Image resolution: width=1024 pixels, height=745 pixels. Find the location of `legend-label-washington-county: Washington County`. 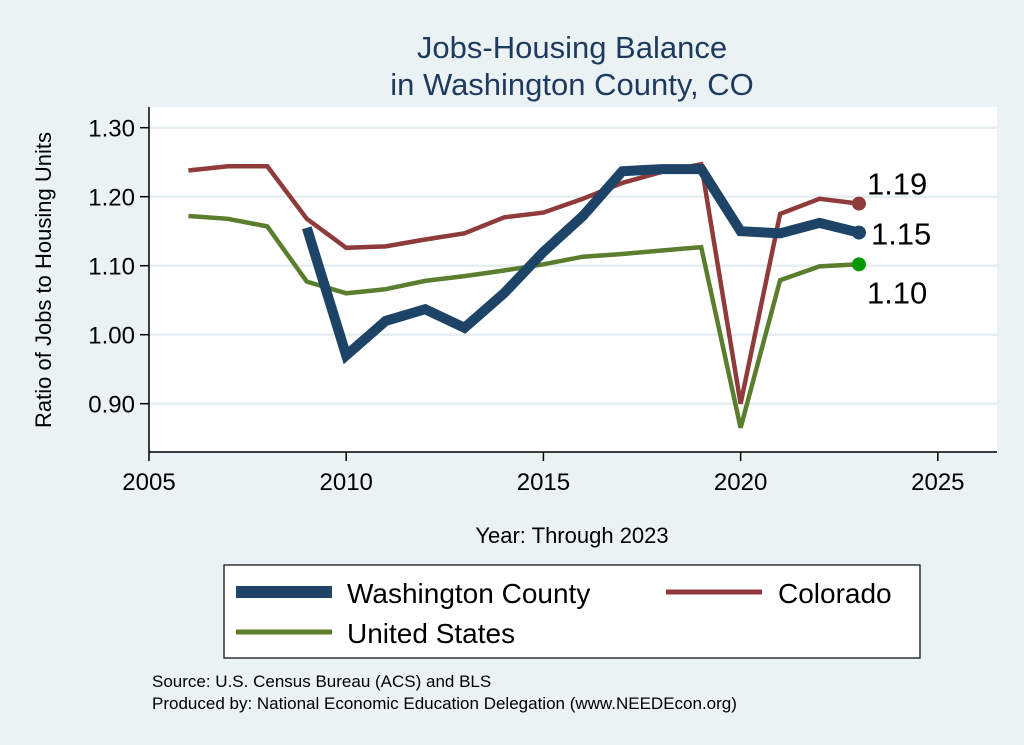

legend-label-washington-county: Washington County is located at coordinates (468, 593).